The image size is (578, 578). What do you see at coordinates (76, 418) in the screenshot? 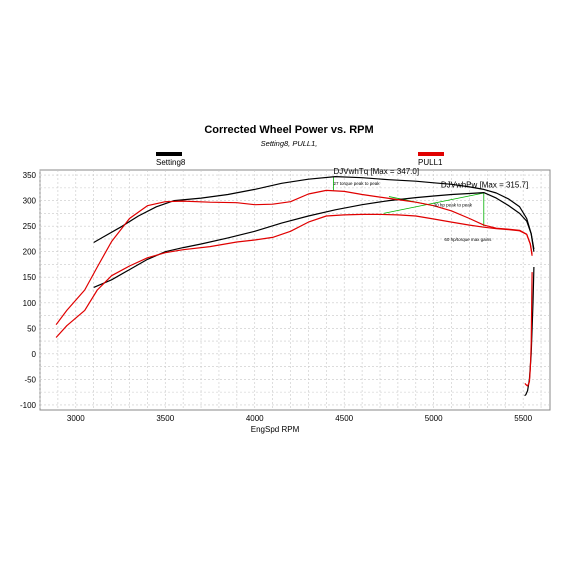
I see `x-tick-label: 3000` at bounding box center [76, 418].